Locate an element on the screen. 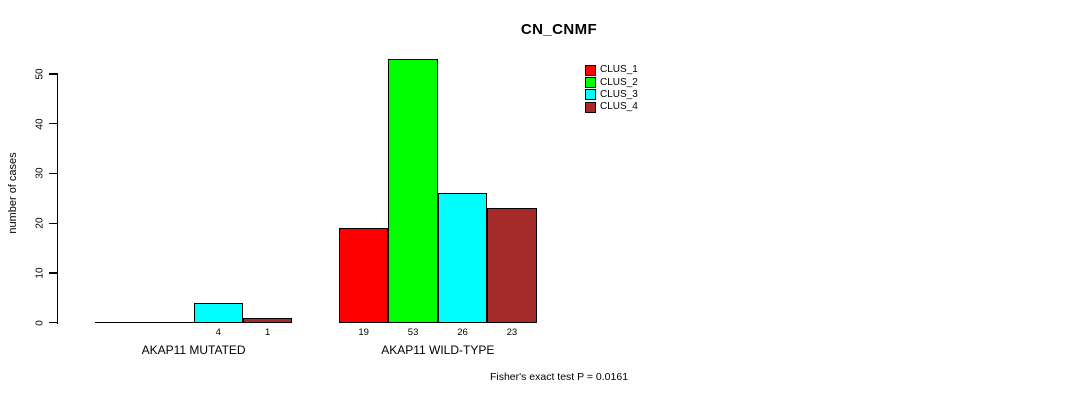  legend: CLUS_1 CLUS_2 CLUS_3 CLUS_4 is located at coordinates (611, 89).